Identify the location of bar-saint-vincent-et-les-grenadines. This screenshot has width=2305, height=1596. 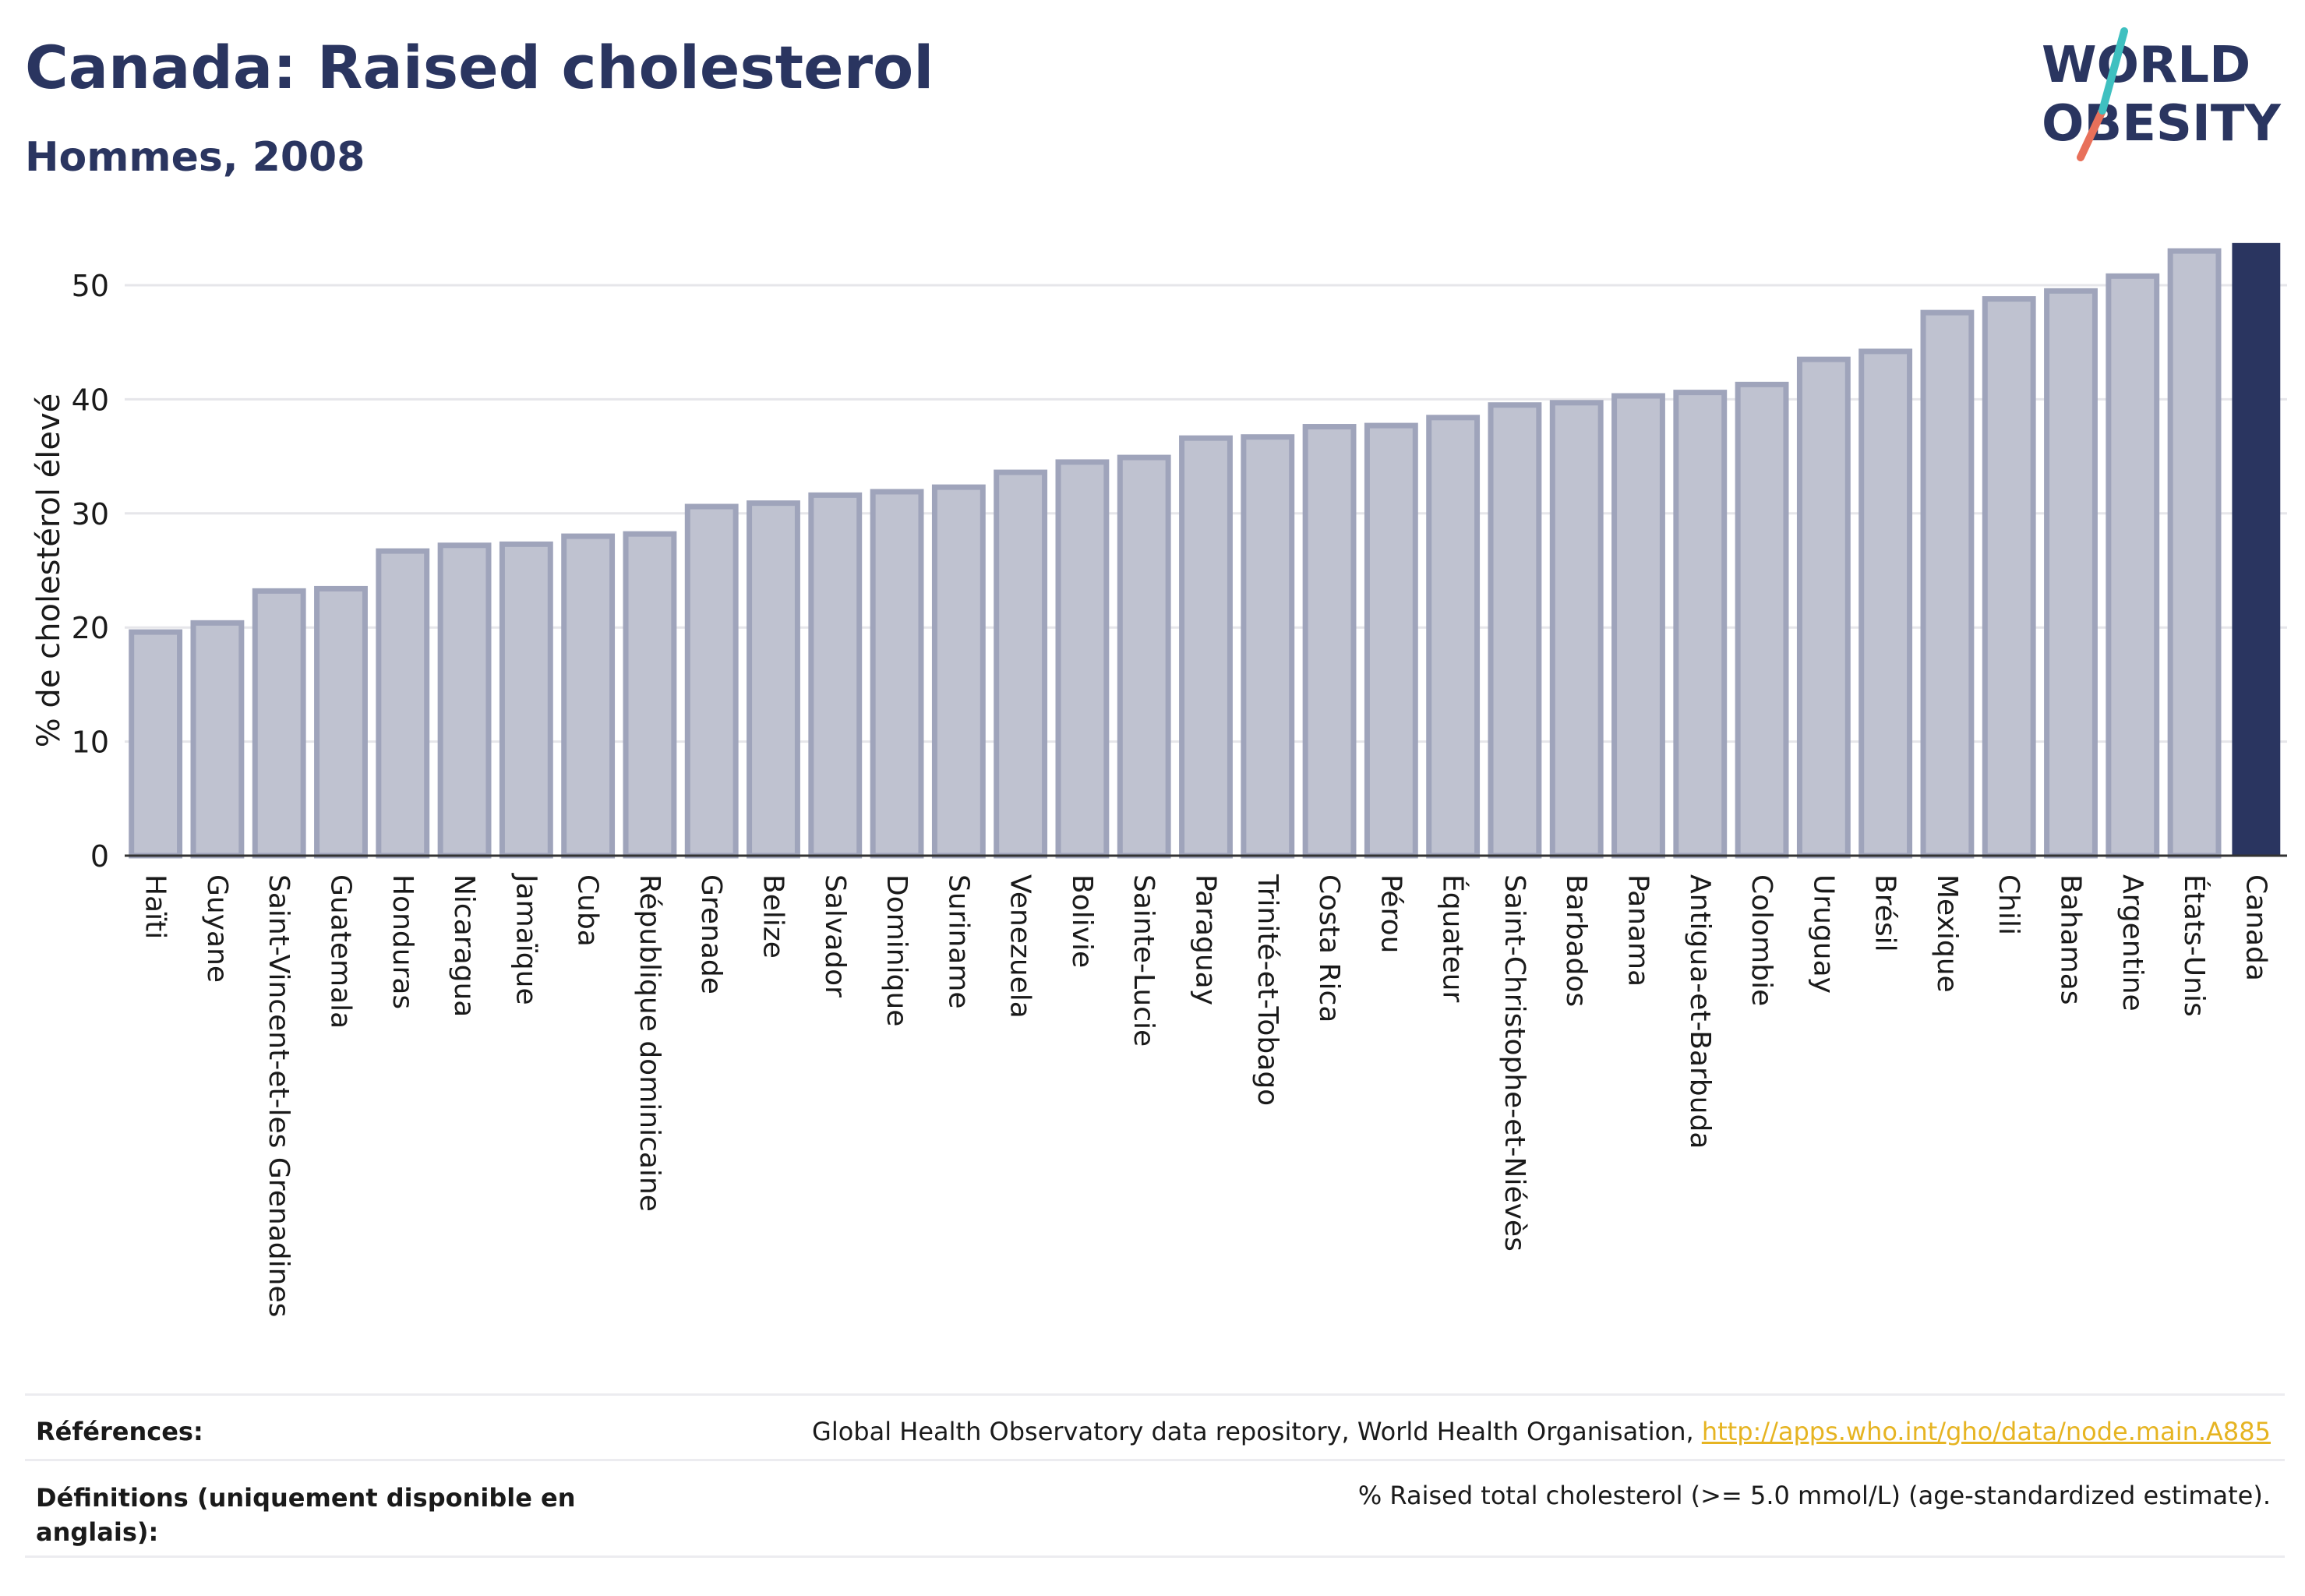
(279, 723).